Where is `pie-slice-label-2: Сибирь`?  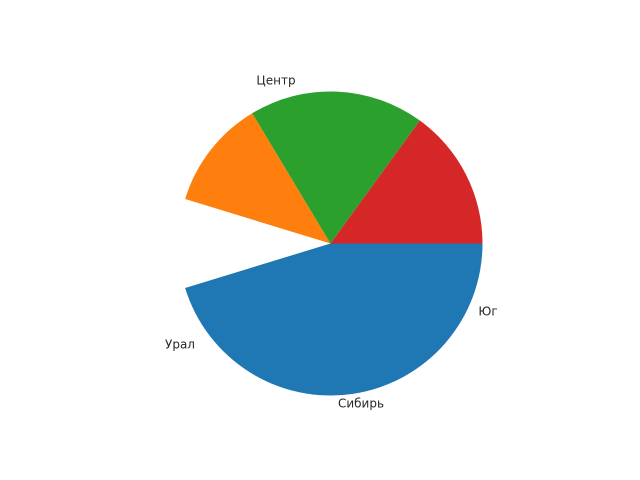
pie-slice-label-2: Сибирь is located at coordinates (361, 403).